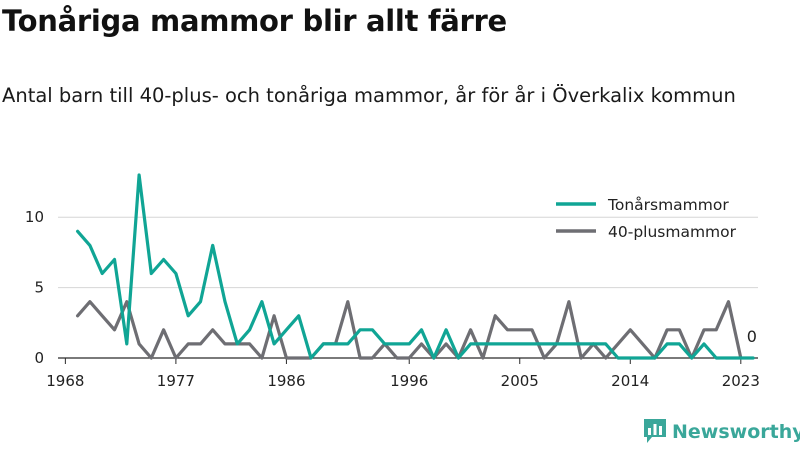 The image size is (800, 450). Describe the element at coordinates (520, 381) in the screenshot. I see `x-tick-label: 2005` at that location.